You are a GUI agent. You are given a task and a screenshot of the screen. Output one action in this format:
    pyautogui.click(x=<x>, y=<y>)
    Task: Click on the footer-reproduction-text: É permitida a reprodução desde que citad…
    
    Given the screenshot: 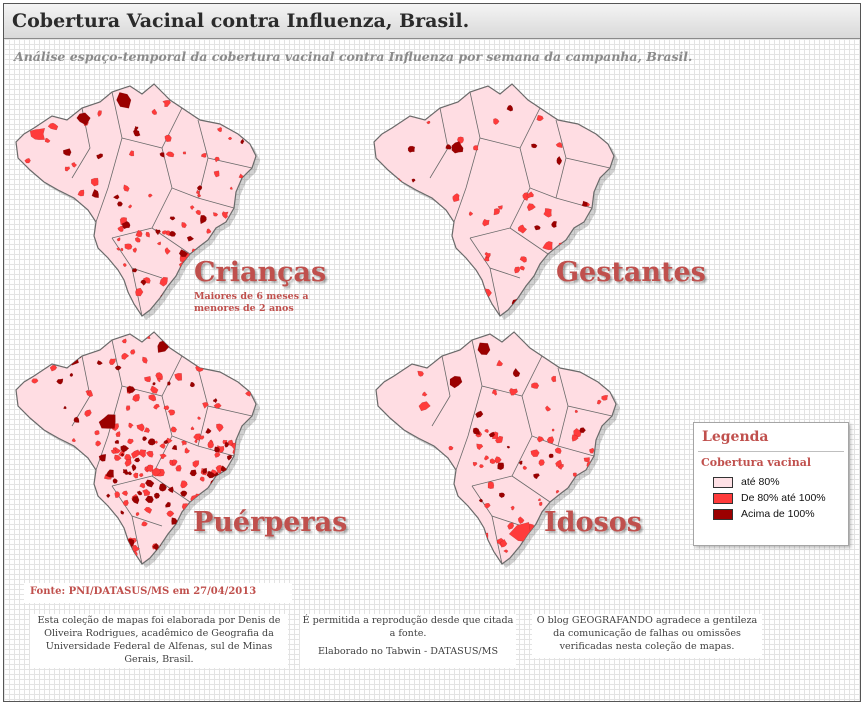 What is the action you would take?
    pyautogui.click(x=408, y=627)
    